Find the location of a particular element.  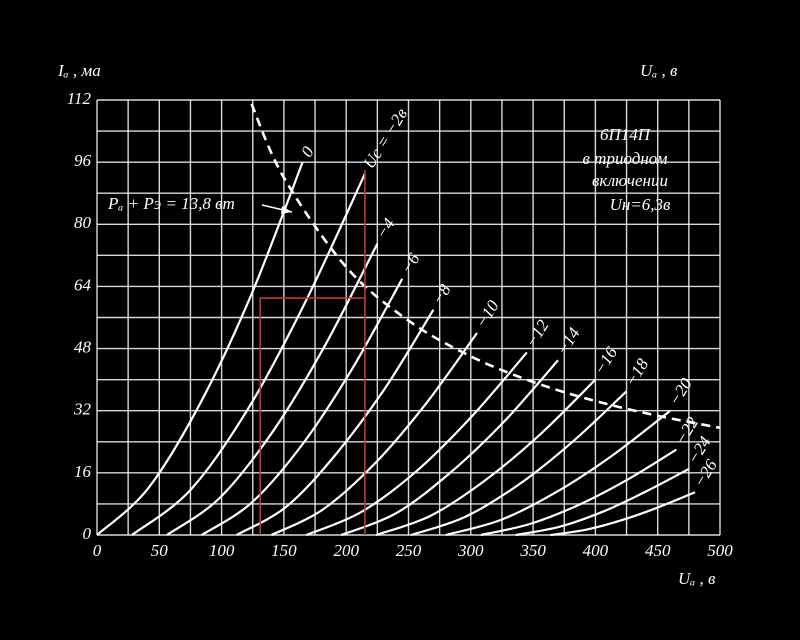

series-label: −14 is located at coordinates (568, 341).